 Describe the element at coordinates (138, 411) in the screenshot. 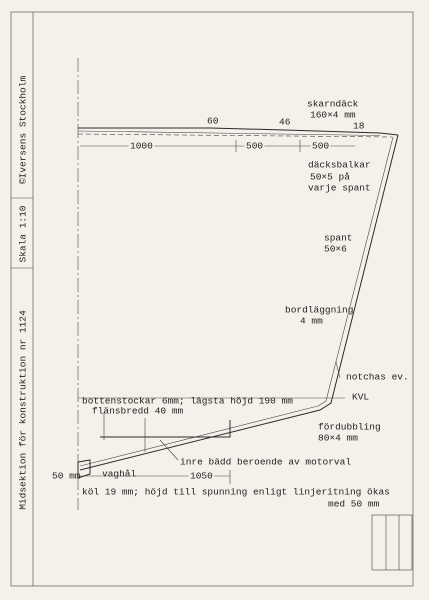

I see `label: flänsbredd 40 mm` at that location.